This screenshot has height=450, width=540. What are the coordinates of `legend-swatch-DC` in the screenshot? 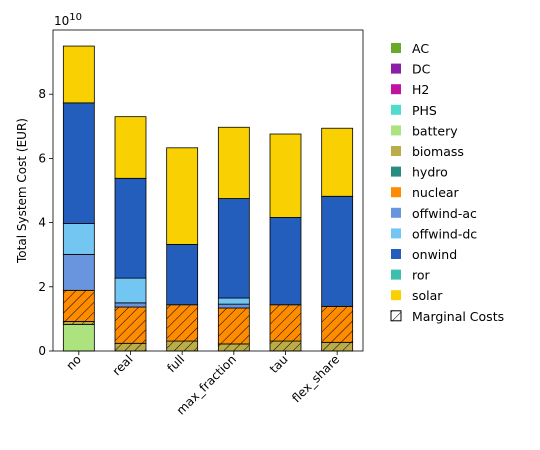 It's located at (396, 68).